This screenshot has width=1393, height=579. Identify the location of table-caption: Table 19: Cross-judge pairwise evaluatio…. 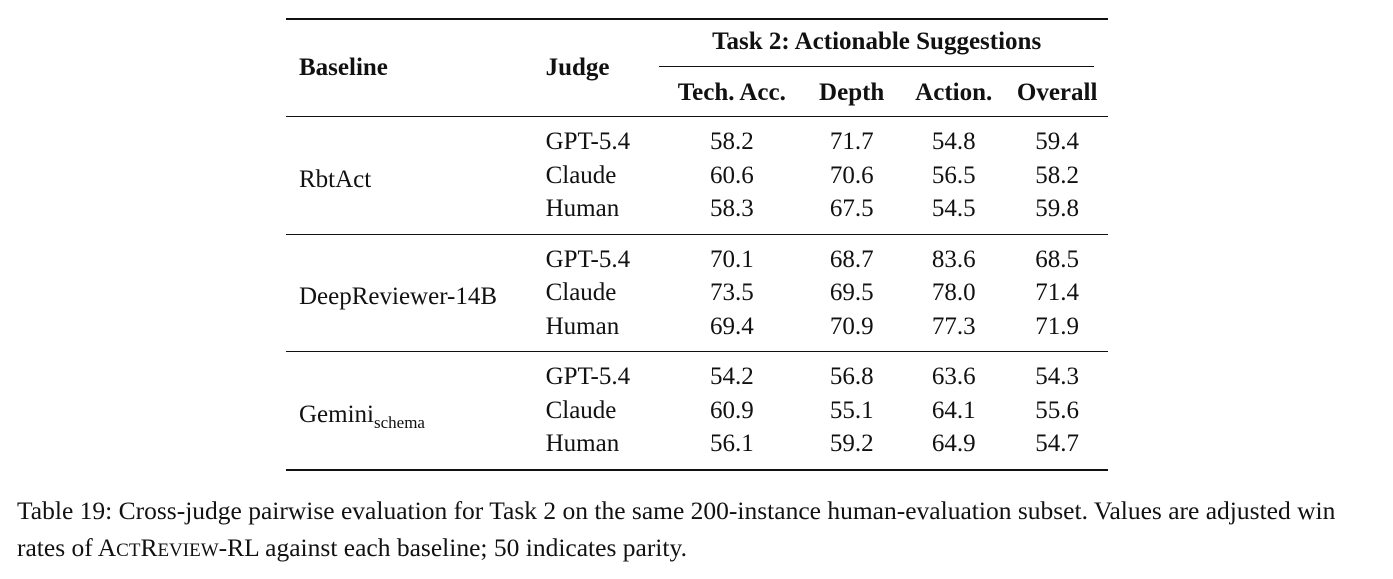
(699, 530).